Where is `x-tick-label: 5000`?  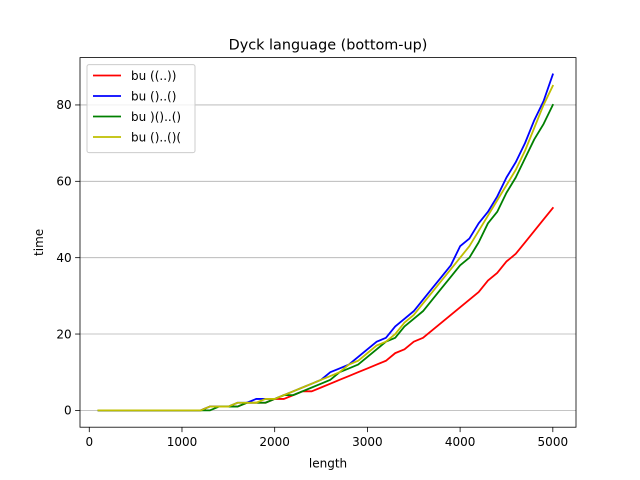
x-tick-label: 5000 is located at coordinates (553, 442).